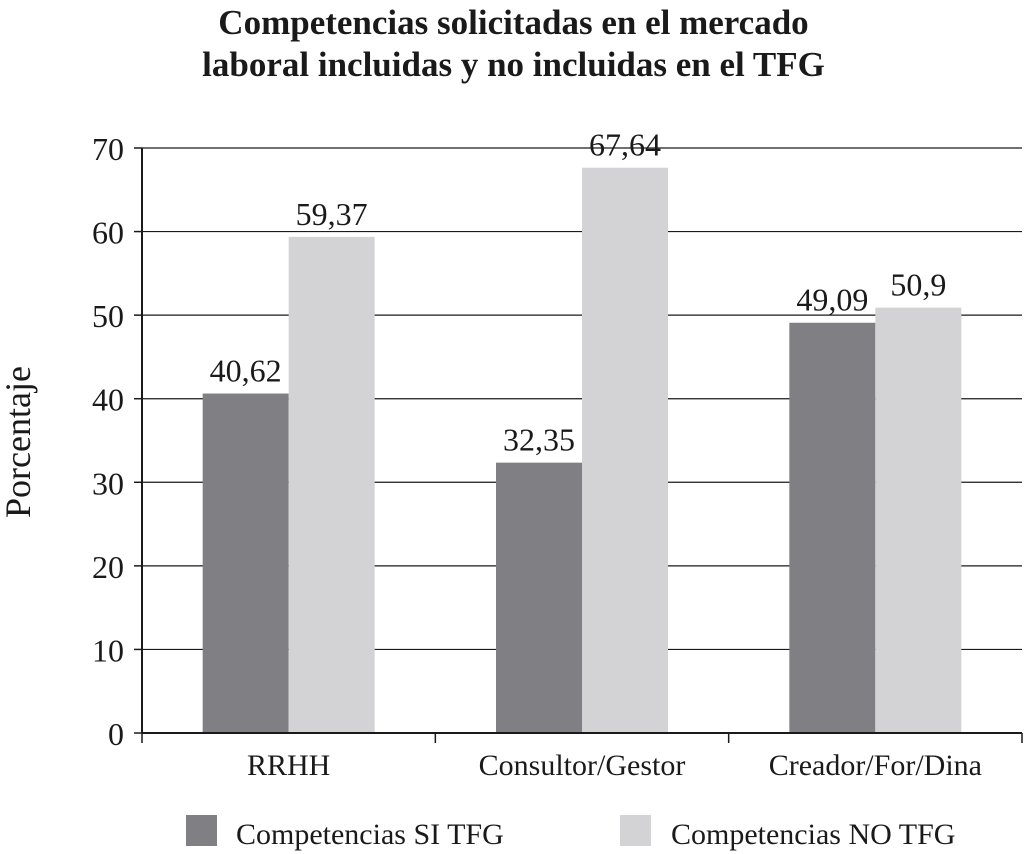 Image resolution: width=1027 pixels, height=854 pixels. What do you see at coordinates (370, 834) in the screenshot?
I see `legend-label-0: Competencias SI TFG` at bounding box center [370, 834].